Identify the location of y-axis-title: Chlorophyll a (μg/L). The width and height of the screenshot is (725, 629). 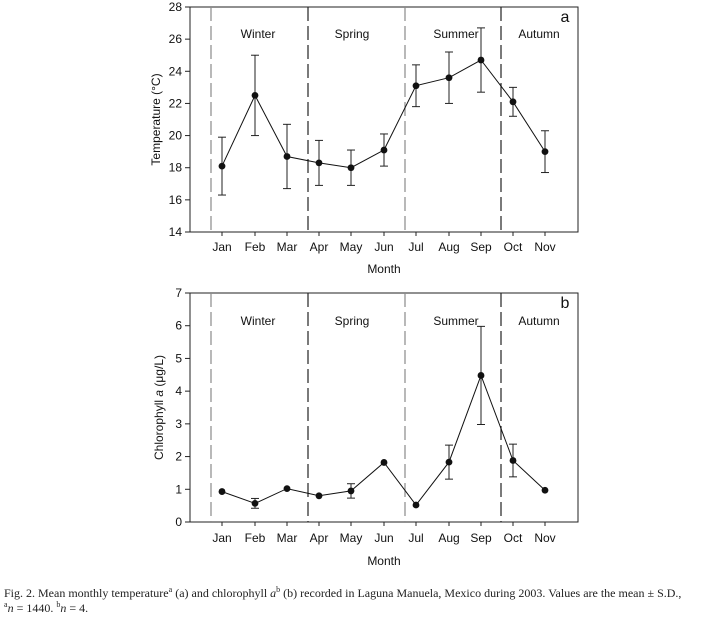
(159, 407).